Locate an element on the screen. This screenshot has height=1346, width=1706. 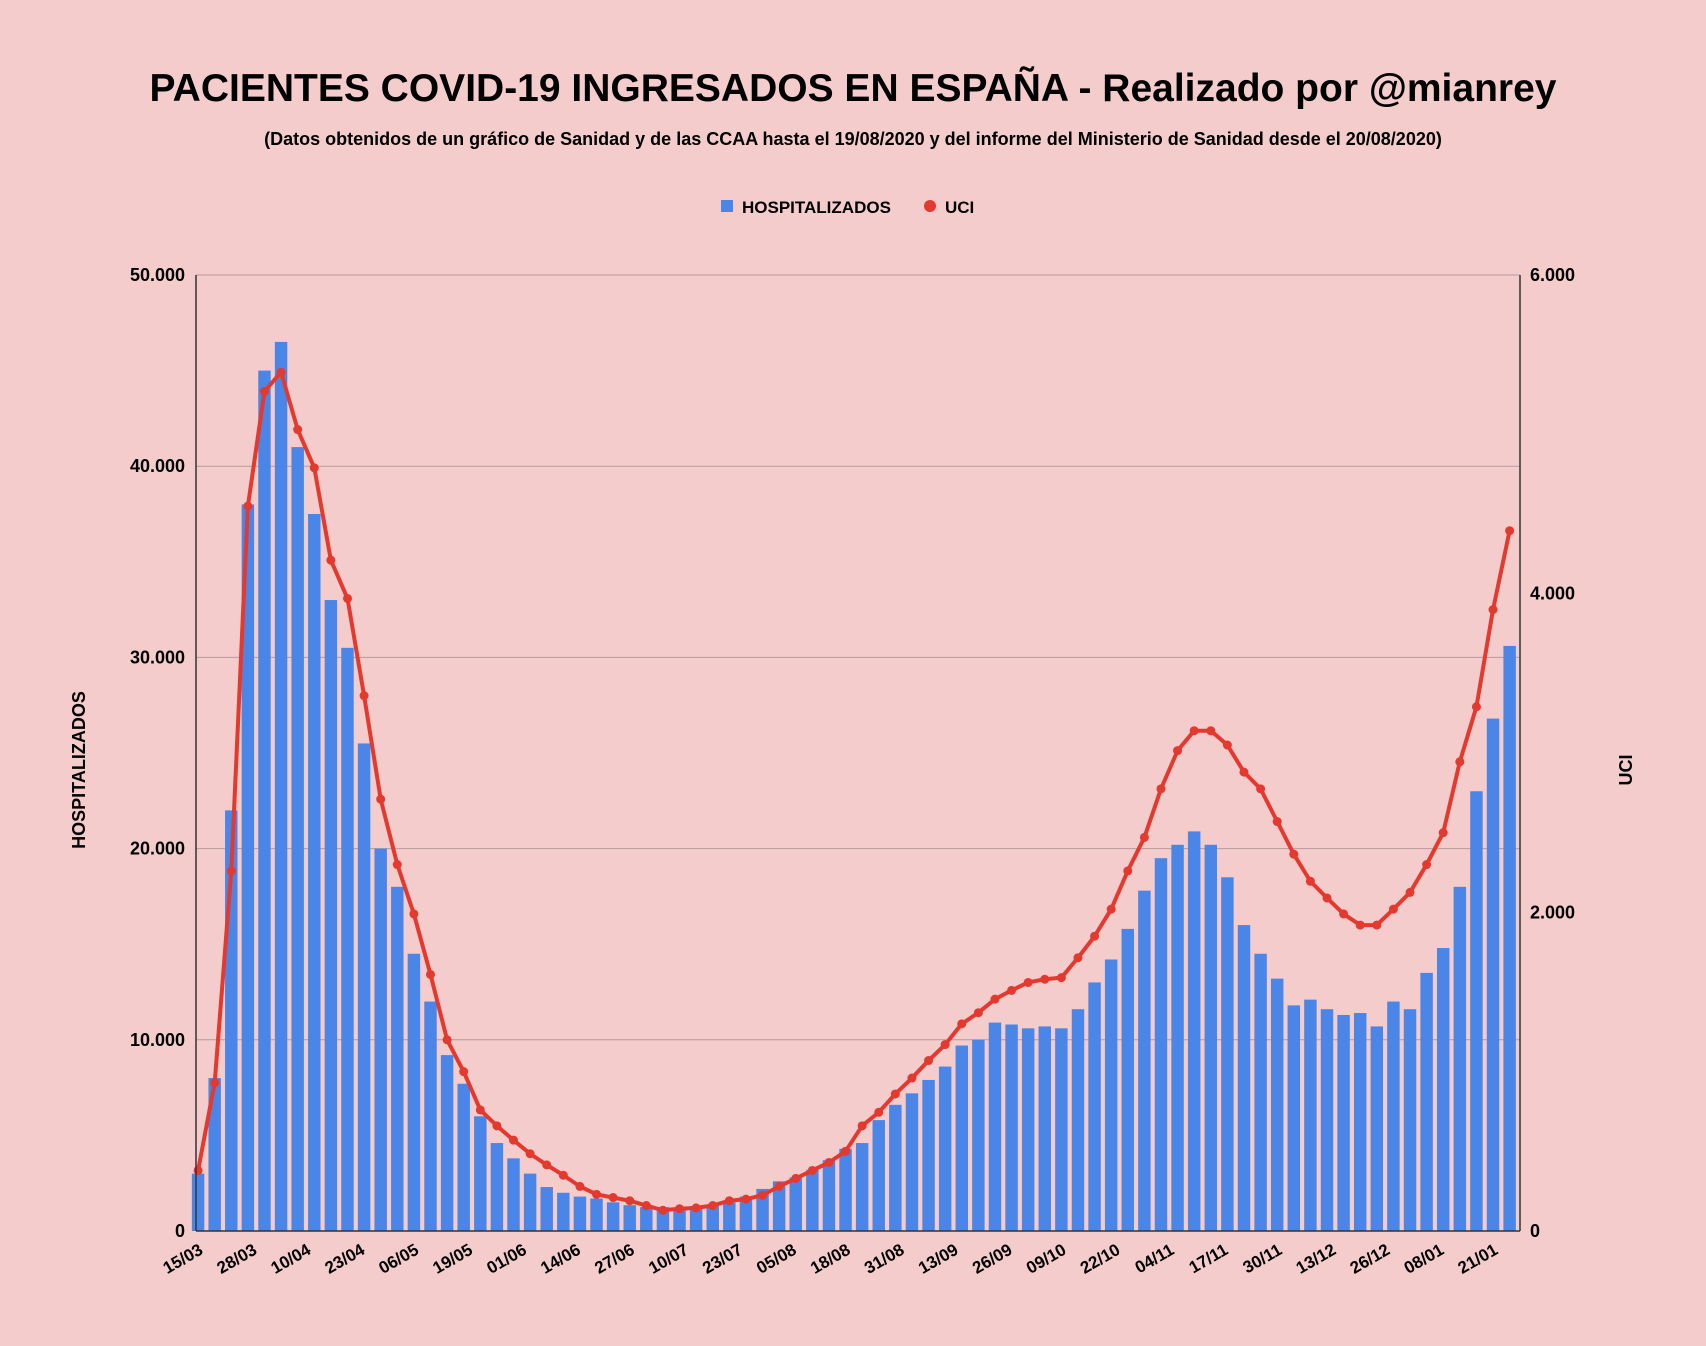
legend-hospitalizados-label: HOSPITALIZADOS is located at coordinates (816, 207).